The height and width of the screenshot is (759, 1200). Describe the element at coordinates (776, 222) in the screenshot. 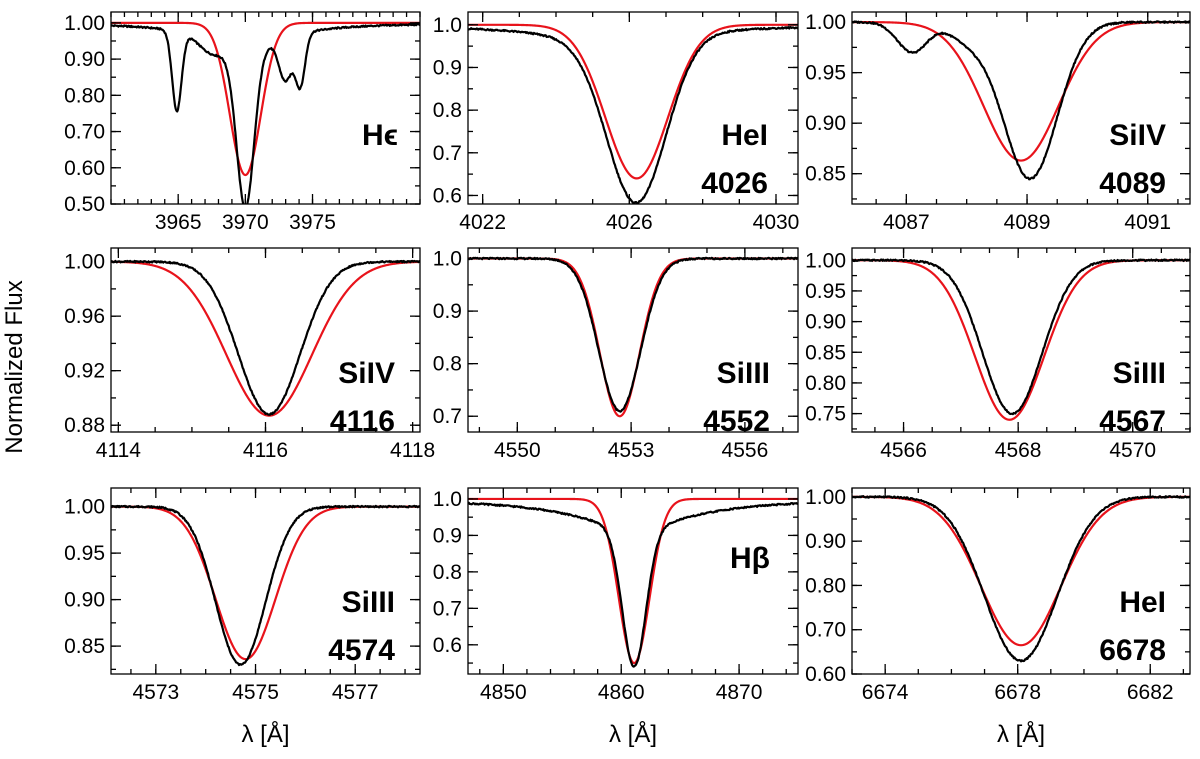

I see `x-tick-label: 4030` at that location.